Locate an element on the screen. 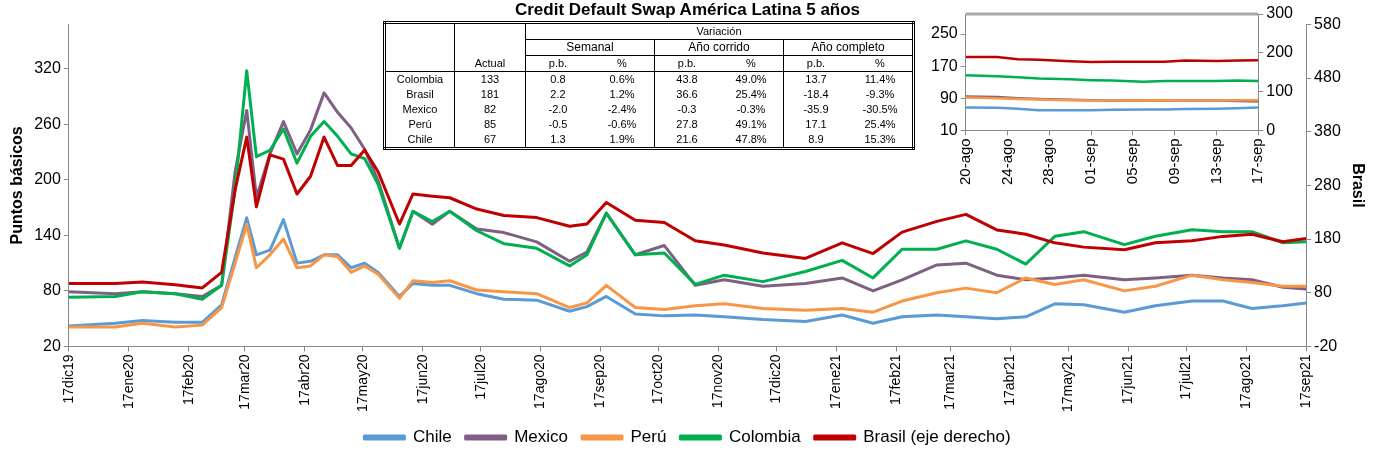  text: -0.5 is located at coordinates (558, 124).